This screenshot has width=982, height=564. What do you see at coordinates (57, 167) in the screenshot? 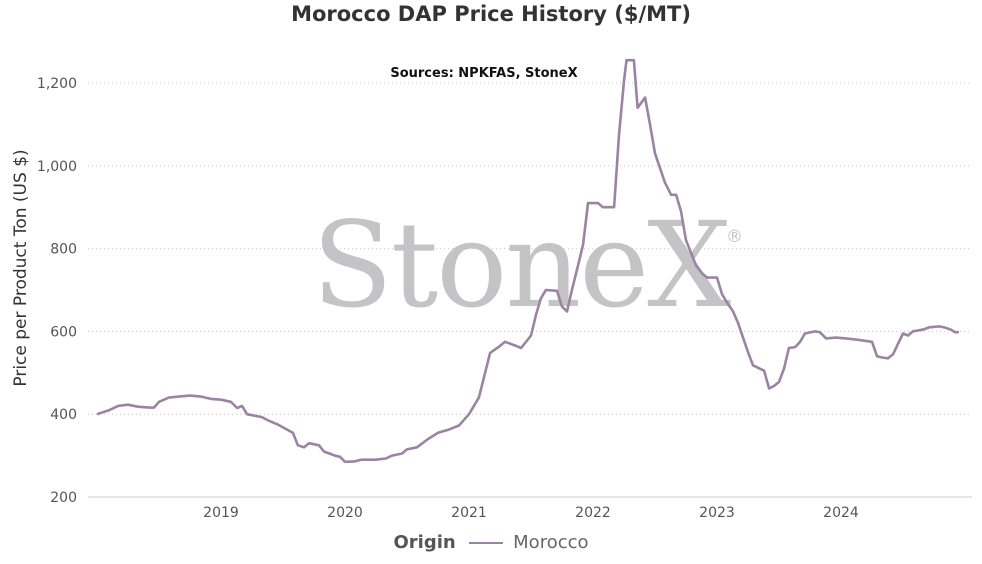
I see `y-tick-label: 1,000` at bounding box center [57, 167].